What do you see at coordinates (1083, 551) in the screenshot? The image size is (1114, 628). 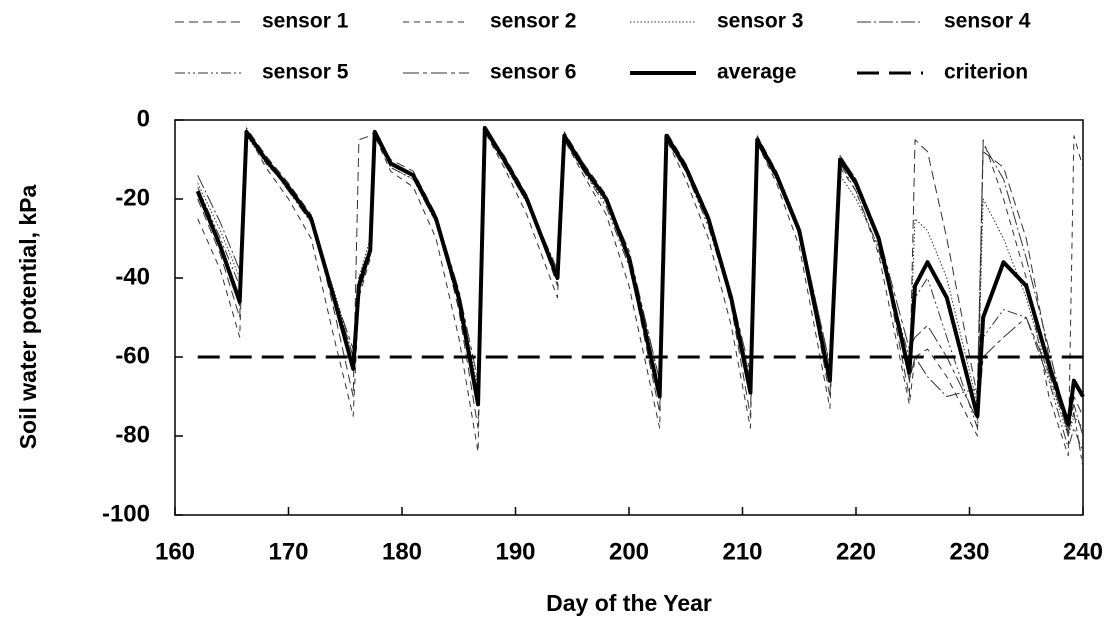 I see `x-tick-label: 240` at bounding box center [1083, 551].